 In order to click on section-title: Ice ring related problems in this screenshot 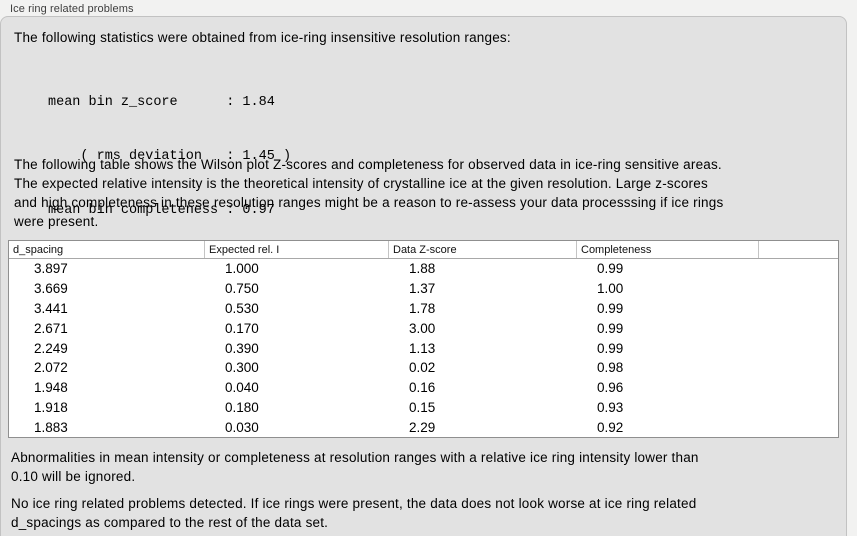, I will do `click(72, 9)`.